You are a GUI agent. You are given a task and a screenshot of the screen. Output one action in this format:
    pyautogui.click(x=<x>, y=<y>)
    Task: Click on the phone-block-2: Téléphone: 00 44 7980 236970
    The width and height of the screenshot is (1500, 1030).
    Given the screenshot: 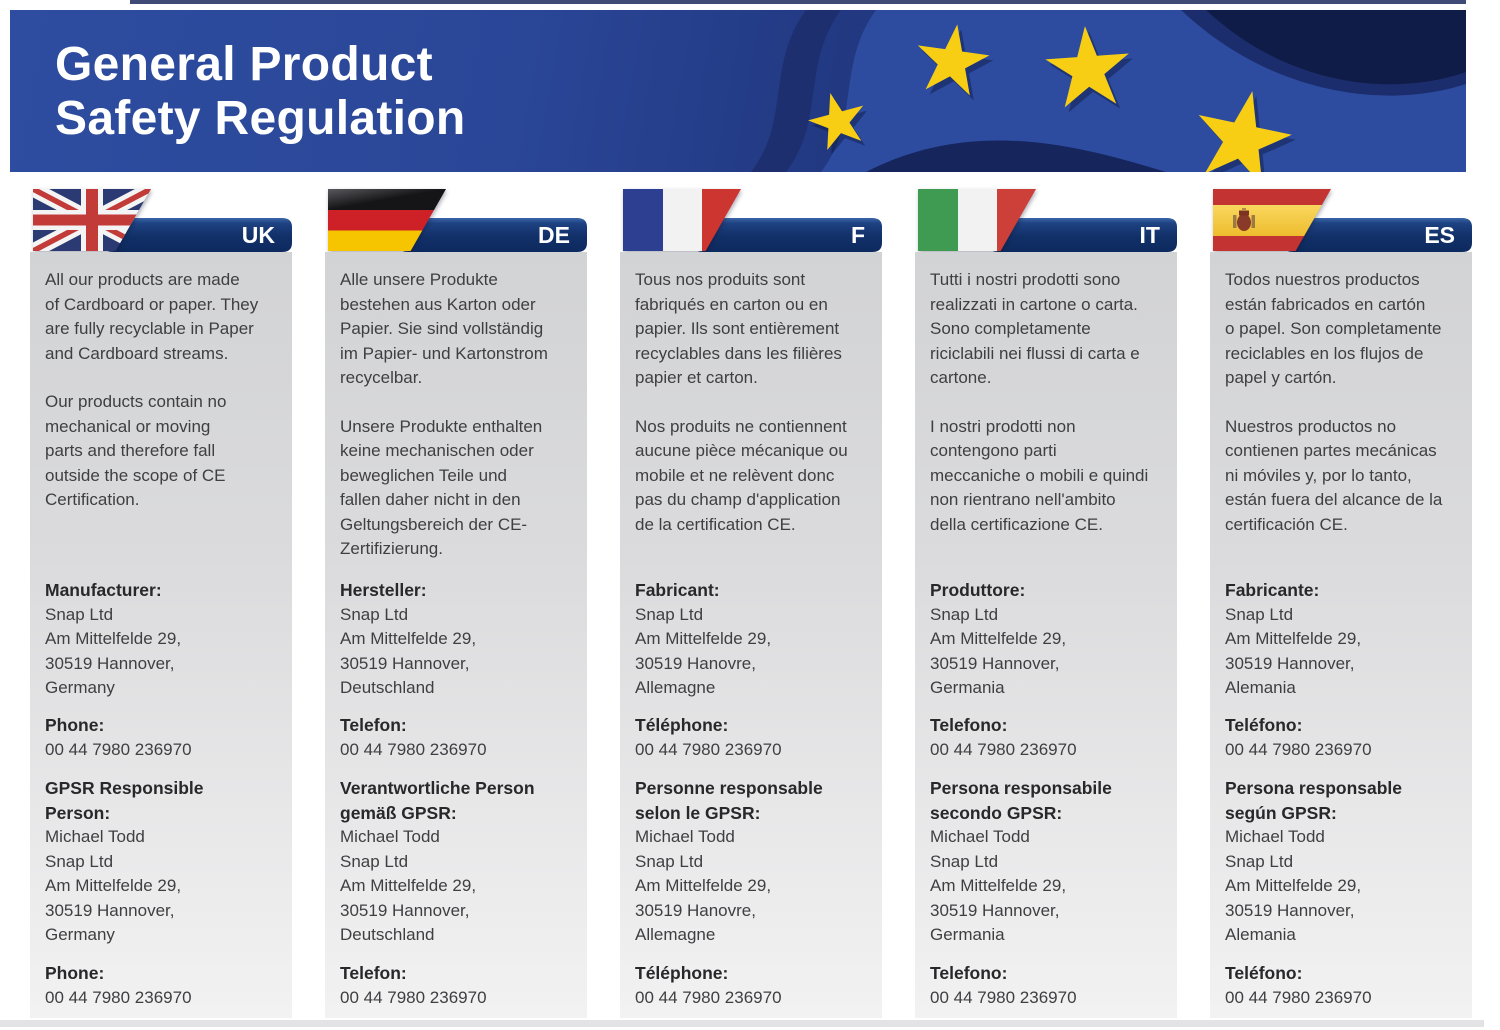 What is the action you would take?
    pyautogui.click(x=756, y=985)
    